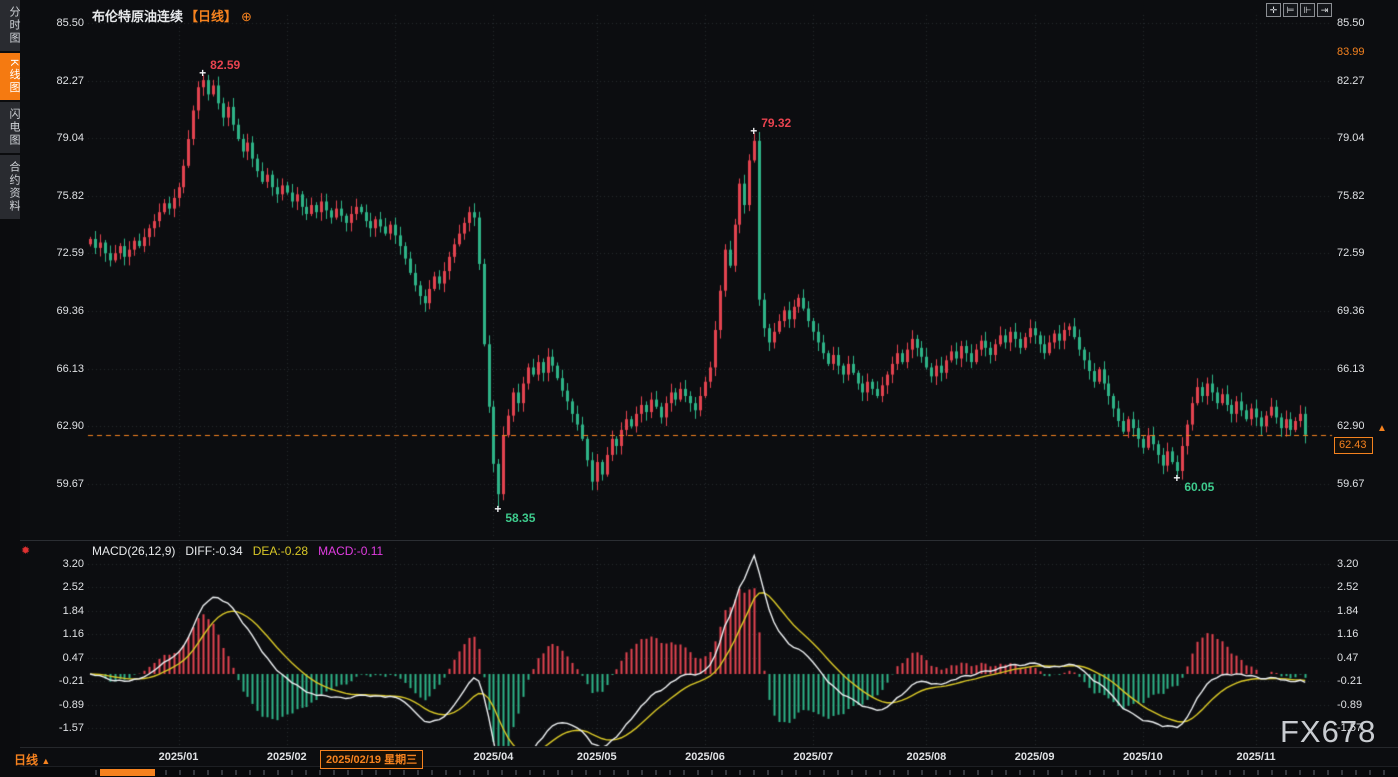 The width and height of the screenshot is (1398, 777). I want to click on x-axis-label: 2025/02, so click(286, 757).